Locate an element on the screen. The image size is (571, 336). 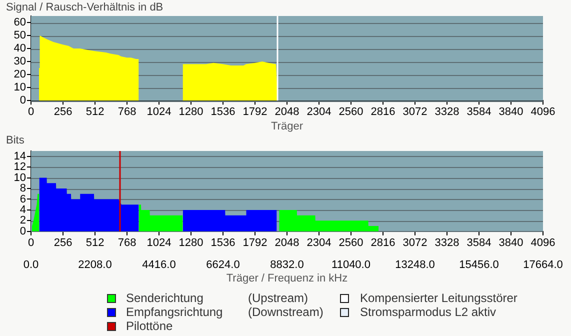
x2-tick-label: 0.0 is located at coordinates (31, 265).